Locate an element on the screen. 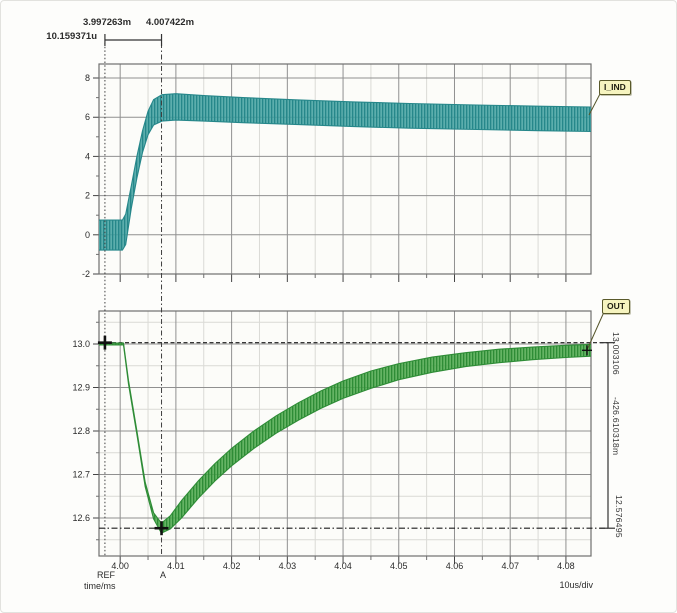 Image resolution: width=677 pixels, height=613 pixels. per-div-caption: 10us/div is located at coordinates (576, 585).